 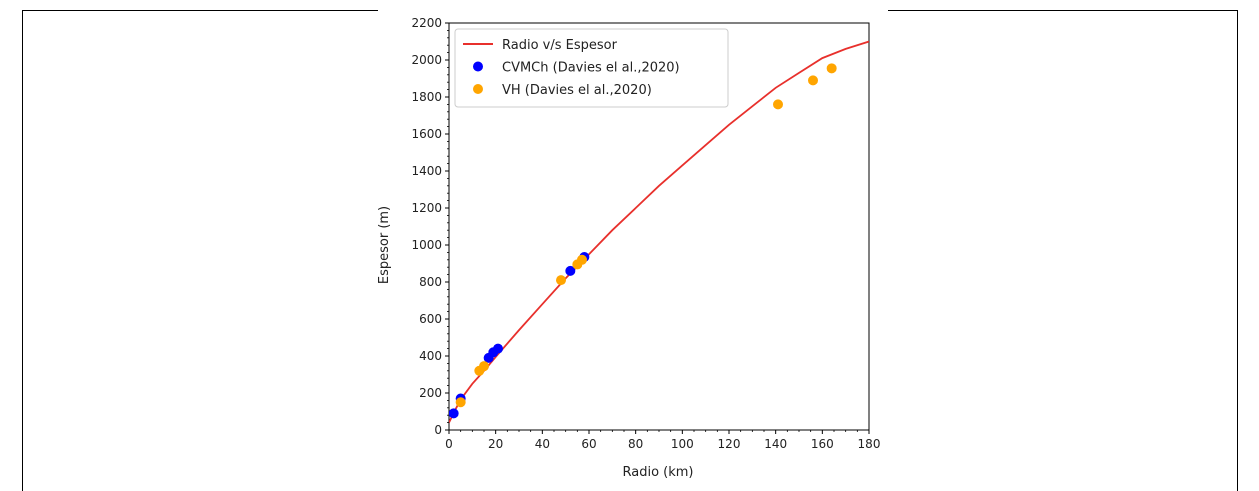 What do you see at coordinates (426, 97) in the screenshot?
I see `y-tick-label: 1800` at bounding box center [426, 97].